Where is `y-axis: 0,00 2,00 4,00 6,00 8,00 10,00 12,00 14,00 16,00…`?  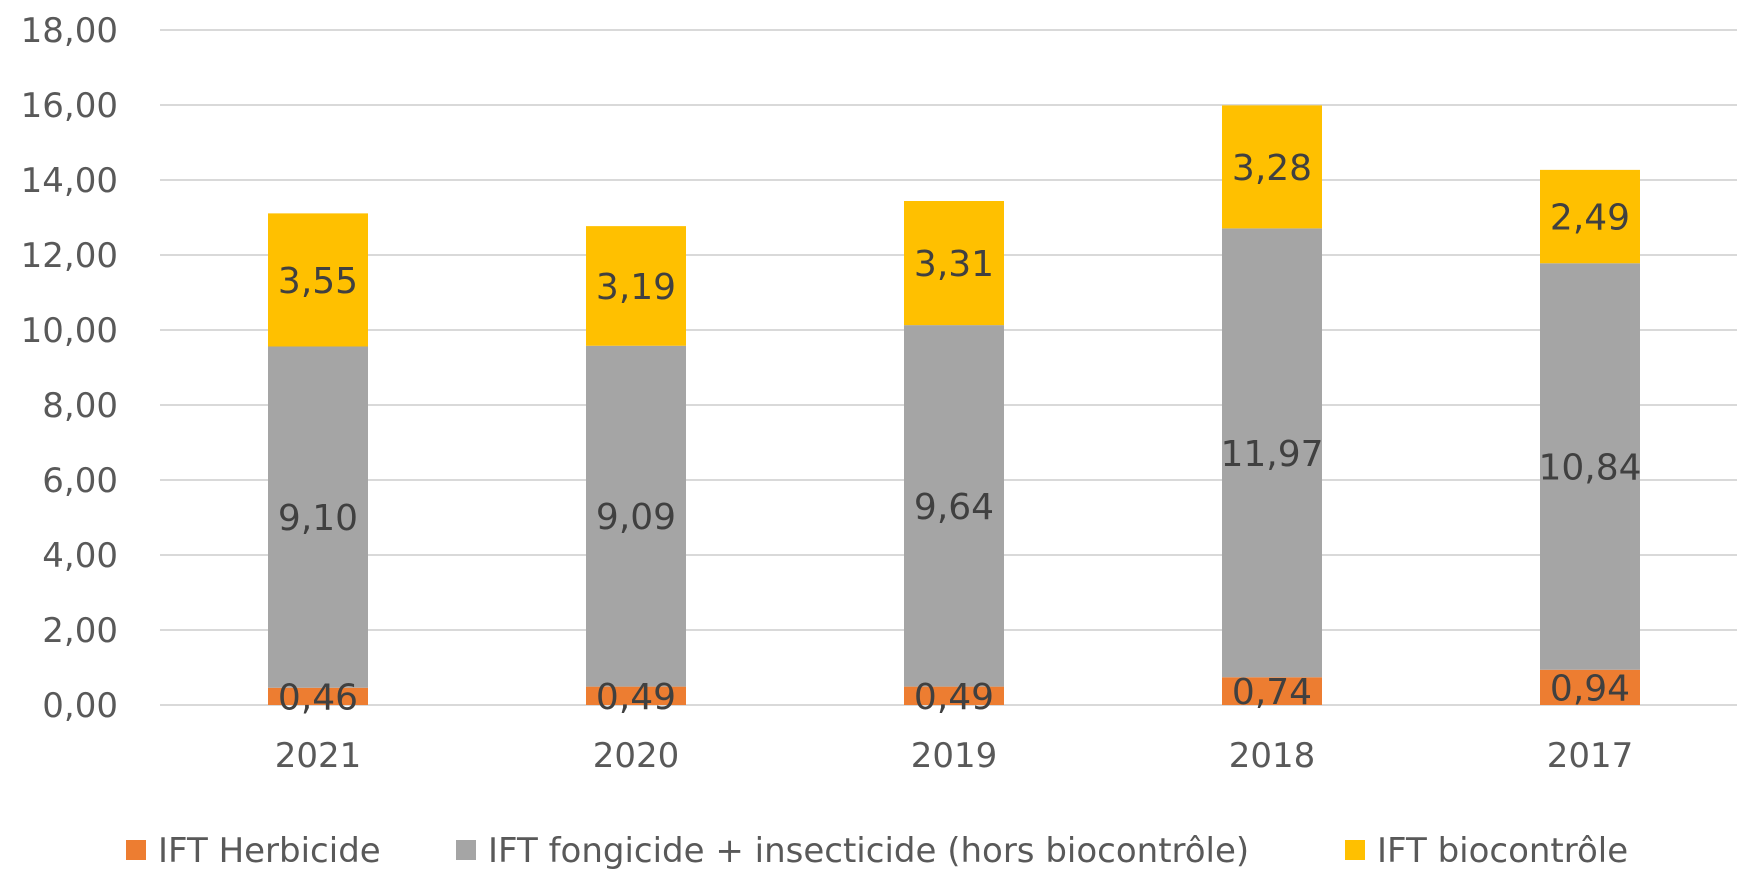 y-axis: 0,00 2,00 4,00 6,00 8,00 10,00 12,00 14,00 16,00… is located at coordinates (69, 368).